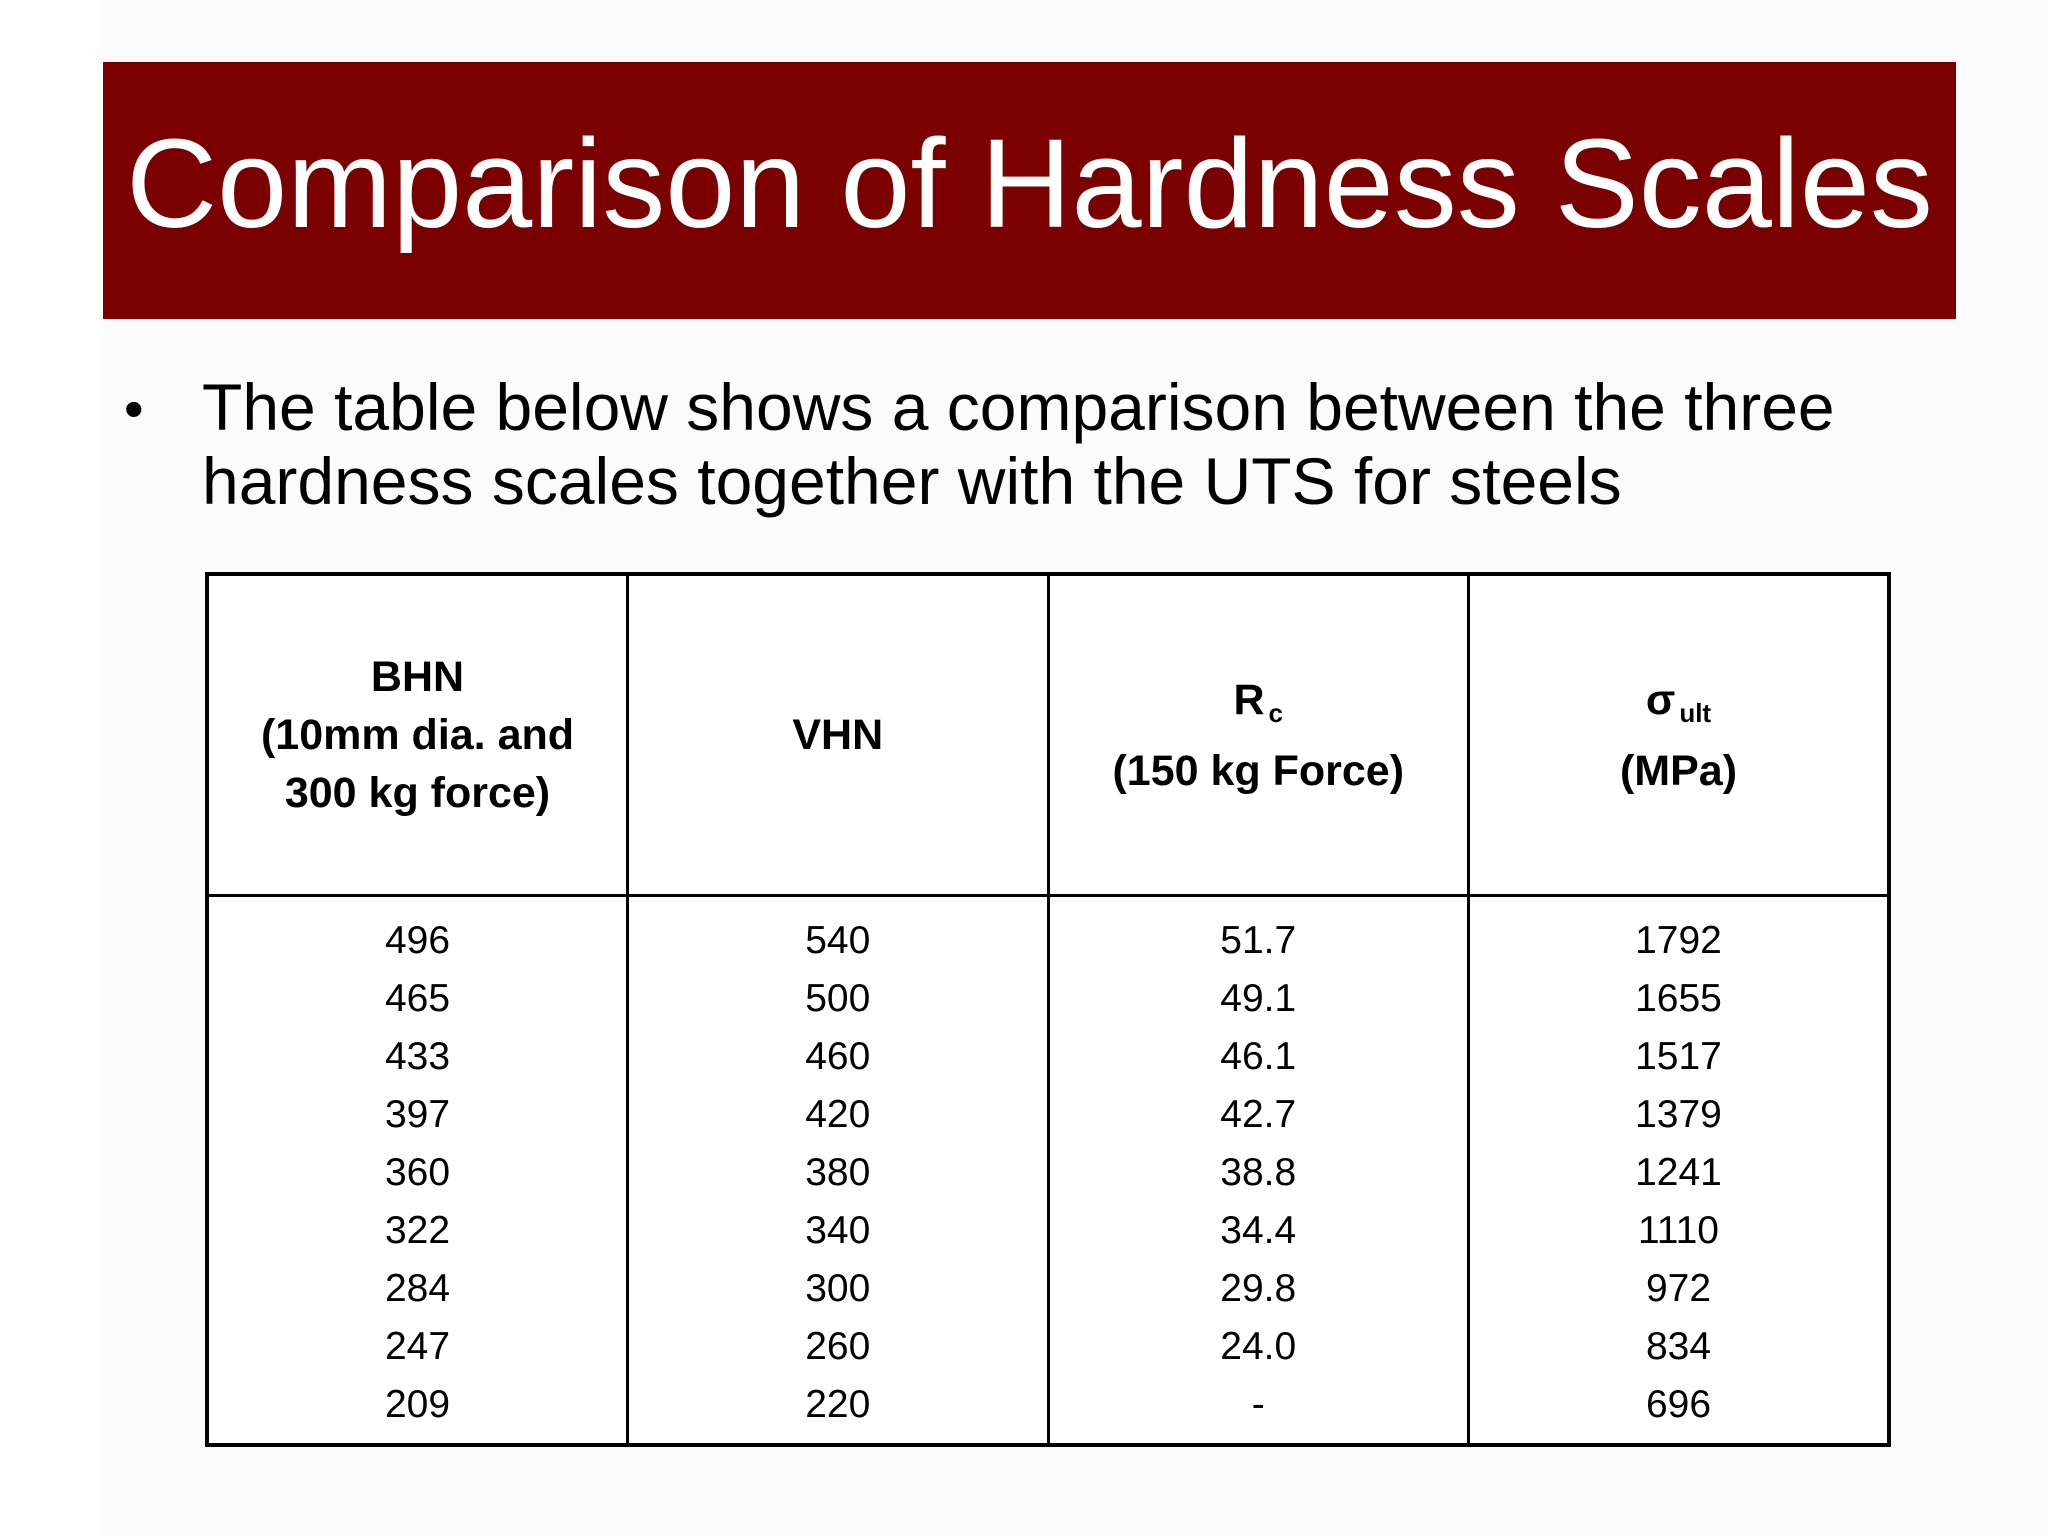 The height and width of the screenshot is (1536, 2048). Describe the element at coordinates (838, 1288) in the screenshot. I see `cell-vhn: 300` at that location.